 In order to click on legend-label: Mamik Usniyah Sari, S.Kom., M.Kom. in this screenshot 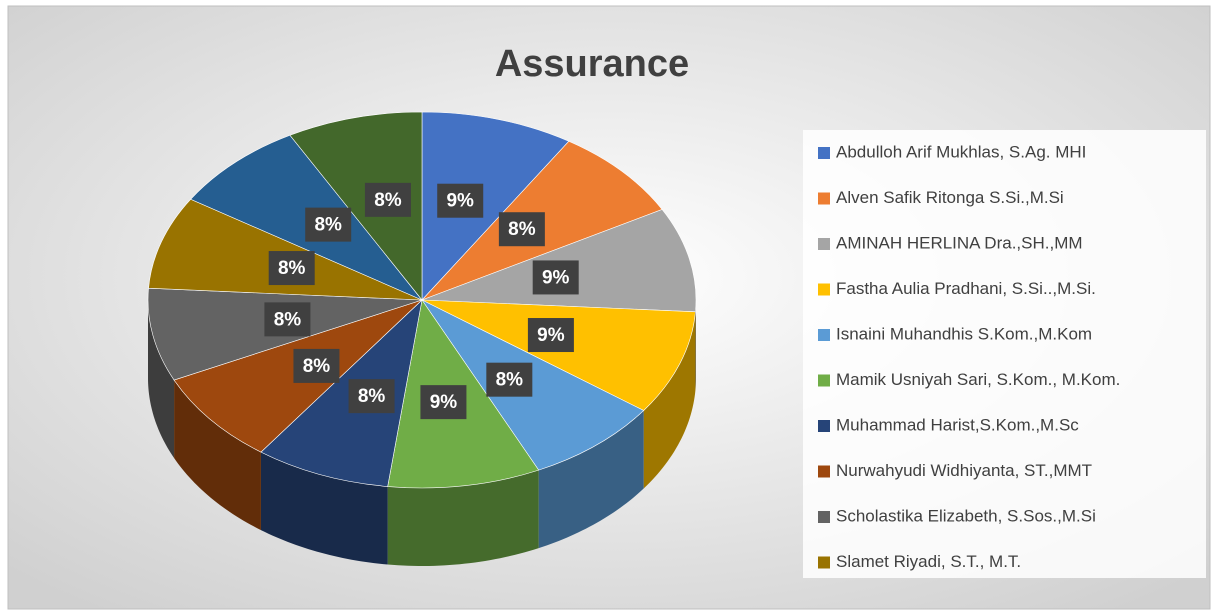, I will do `click(978, 379)`.